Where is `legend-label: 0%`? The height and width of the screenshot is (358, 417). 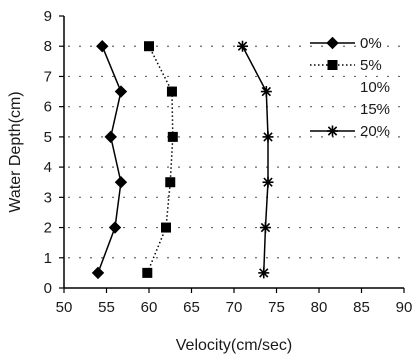
legend-label: 0% is located at coordinates (371, 43).